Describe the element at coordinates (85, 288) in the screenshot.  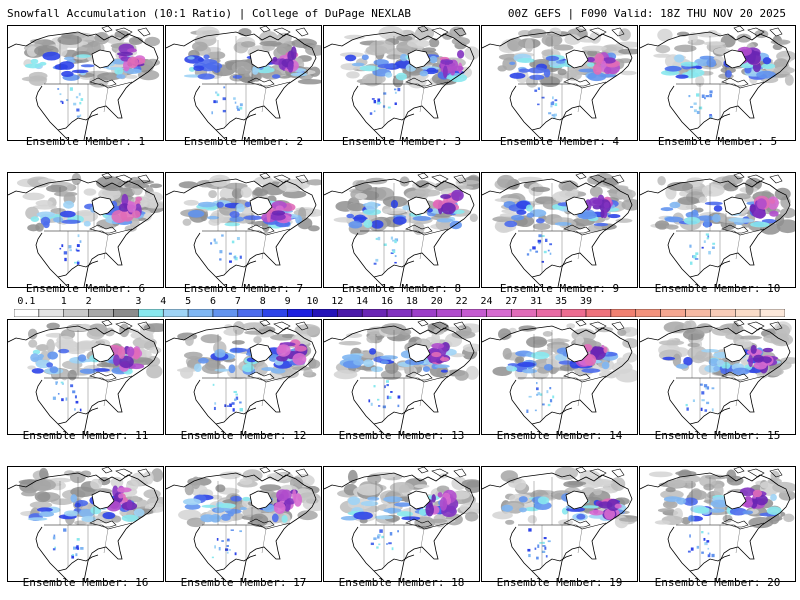
I see `ensemble-member-label: Ensemble Member: 6` at that location.